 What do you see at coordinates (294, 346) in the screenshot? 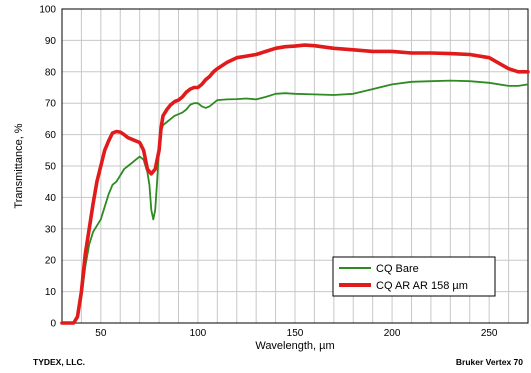
I see `x-axis-label: Wavelength, µm` at bounding box center [294, 346].